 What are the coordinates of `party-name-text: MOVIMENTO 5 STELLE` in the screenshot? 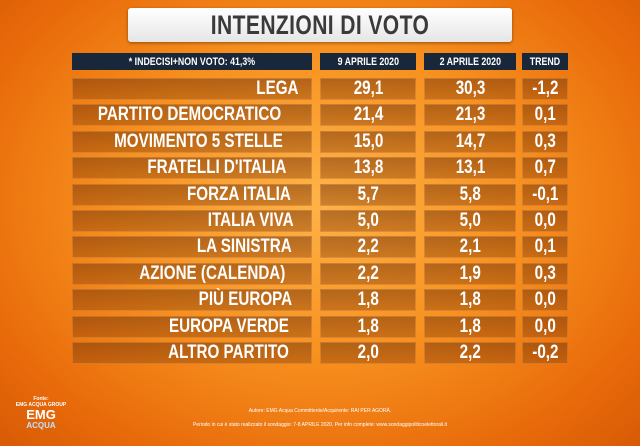 It's located at (198, 141).